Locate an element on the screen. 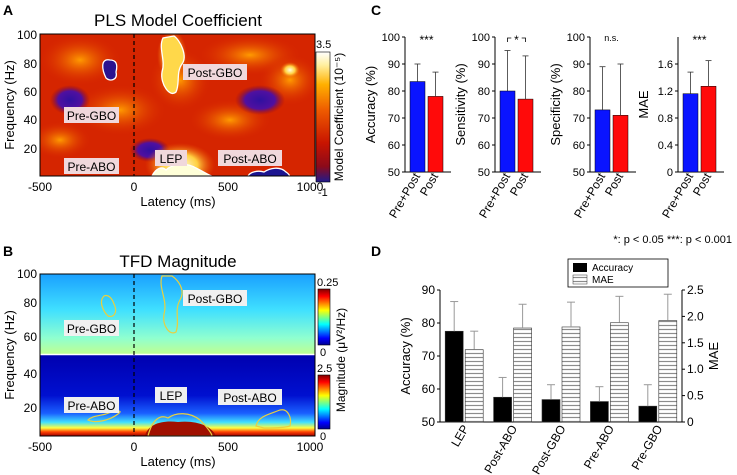 Image resolution: width=737 pixels, height=475 pixels. heatmap-b-y-axis: 100 80 60 40 20 is located at coordinates (27, 341).